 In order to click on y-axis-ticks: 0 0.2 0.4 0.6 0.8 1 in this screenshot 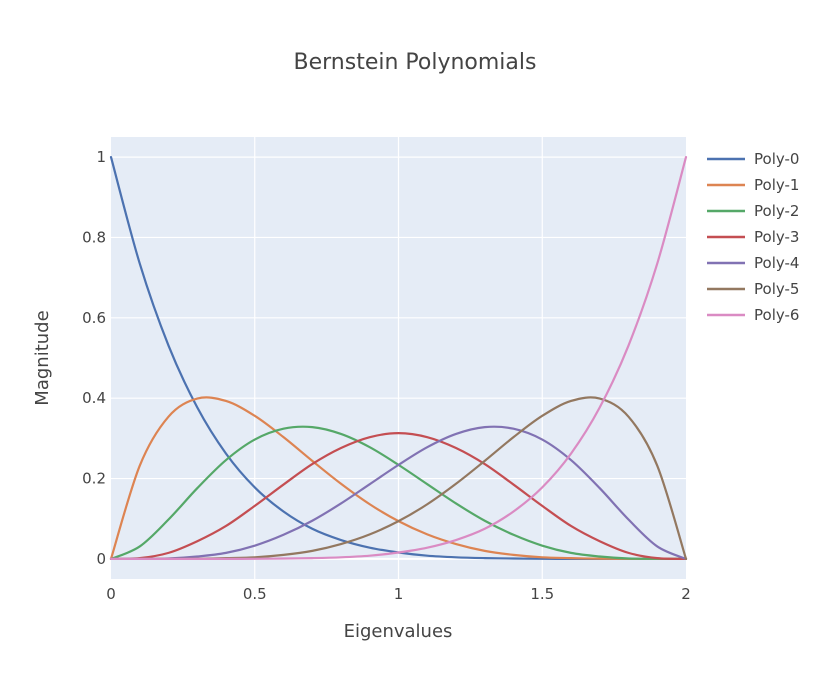, I will do `click(94, 358)`.